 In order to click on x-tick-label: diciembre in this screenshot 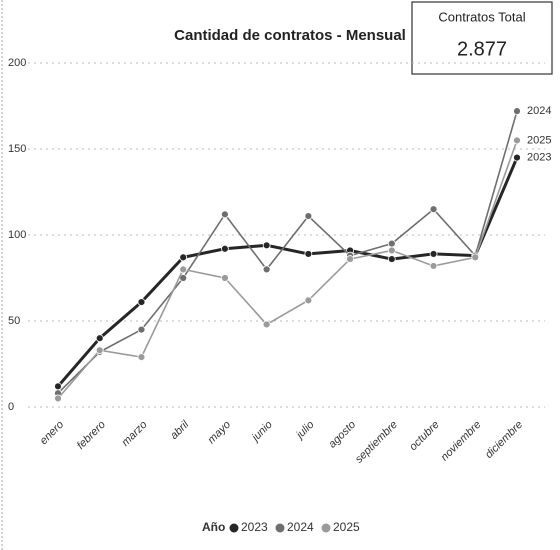, I will do `click(504, 440)`.